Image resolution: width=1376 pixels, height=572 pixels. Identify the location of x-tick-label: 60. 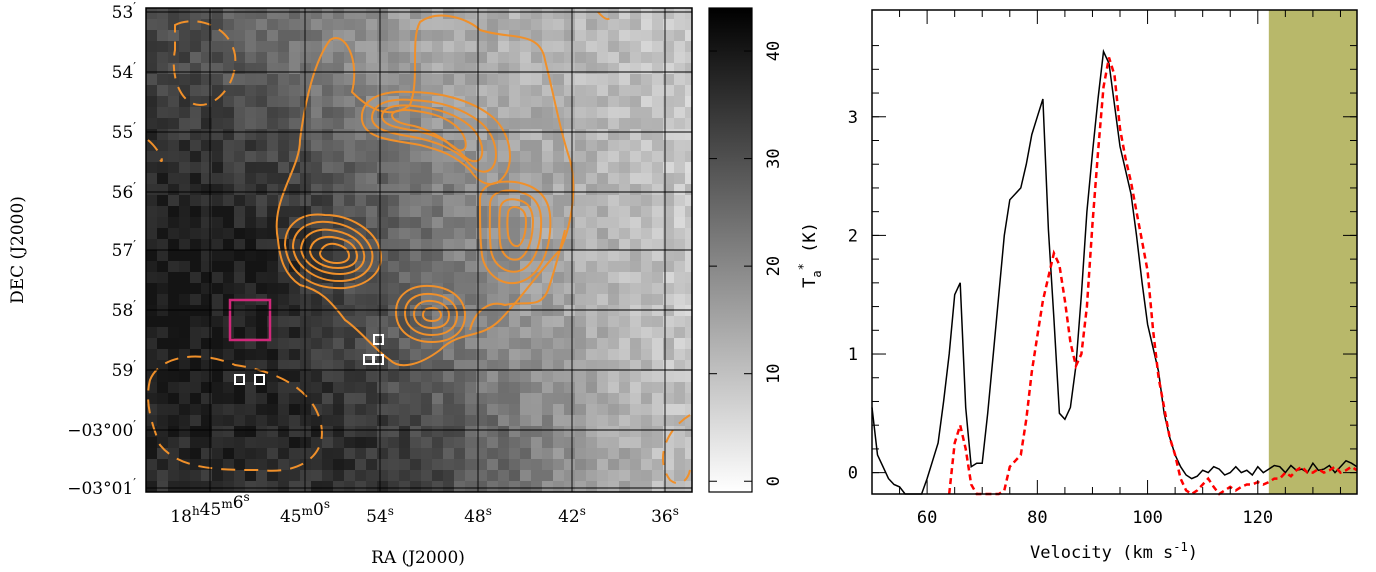
(927, 518).